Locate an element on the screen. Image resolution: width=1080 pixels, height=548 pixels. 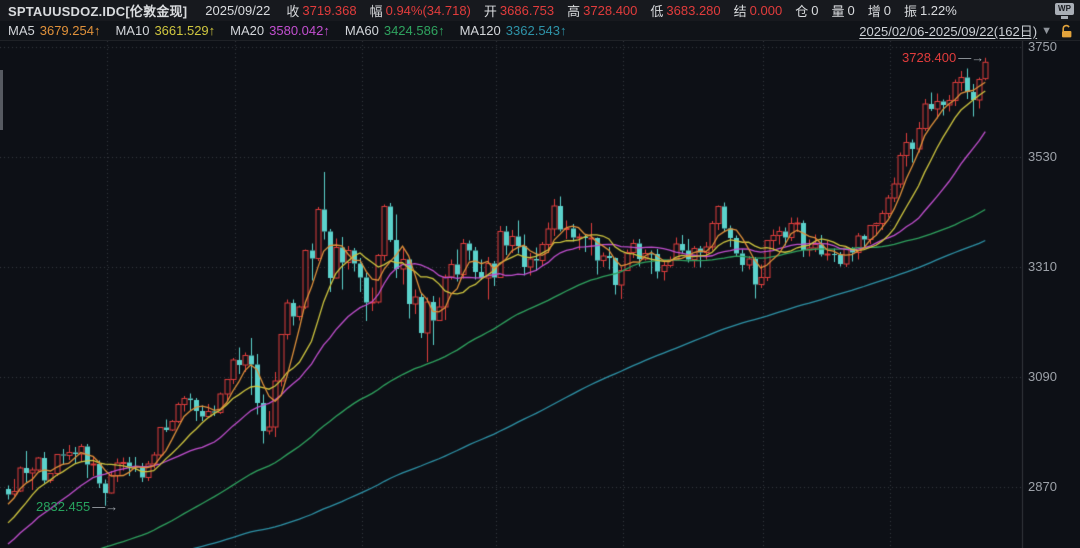
wp-icon-label: WP is located at coordinates (1064, 8).